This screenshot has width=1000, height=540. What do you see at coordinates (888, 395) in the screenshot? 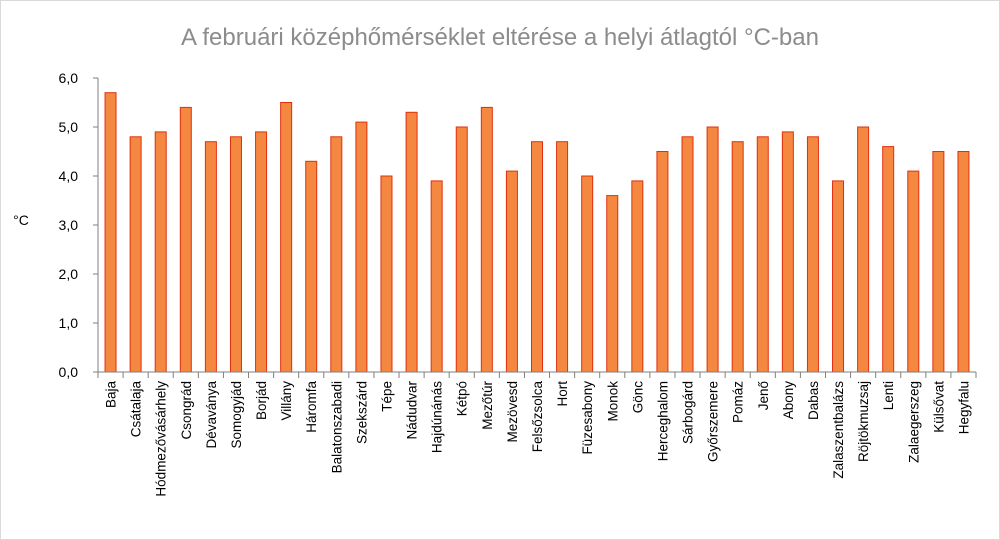
I see `x-category-label: Lenti` at bounding box center [888, 395].